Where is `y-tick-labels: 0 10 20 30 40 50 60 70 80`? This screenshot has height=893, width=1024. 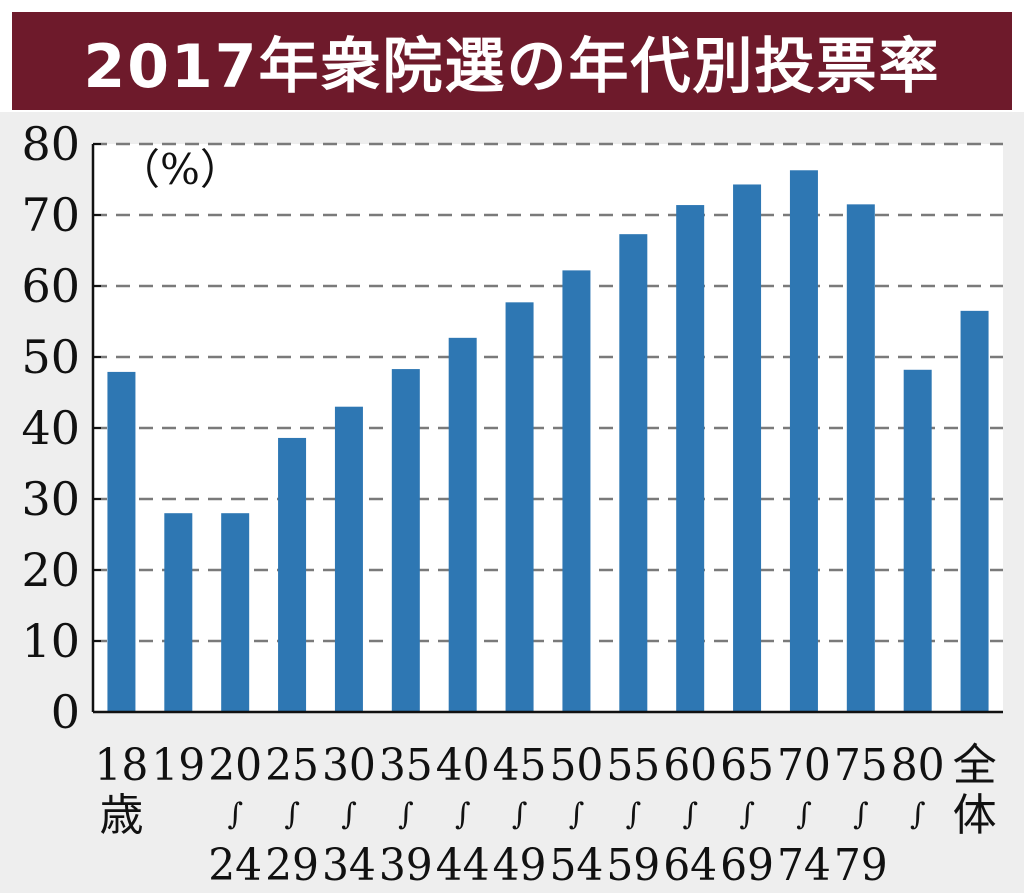
y-tick-labels: 0 10 20 30 40 50 60 70 80 is located at coordinates (50, 428).